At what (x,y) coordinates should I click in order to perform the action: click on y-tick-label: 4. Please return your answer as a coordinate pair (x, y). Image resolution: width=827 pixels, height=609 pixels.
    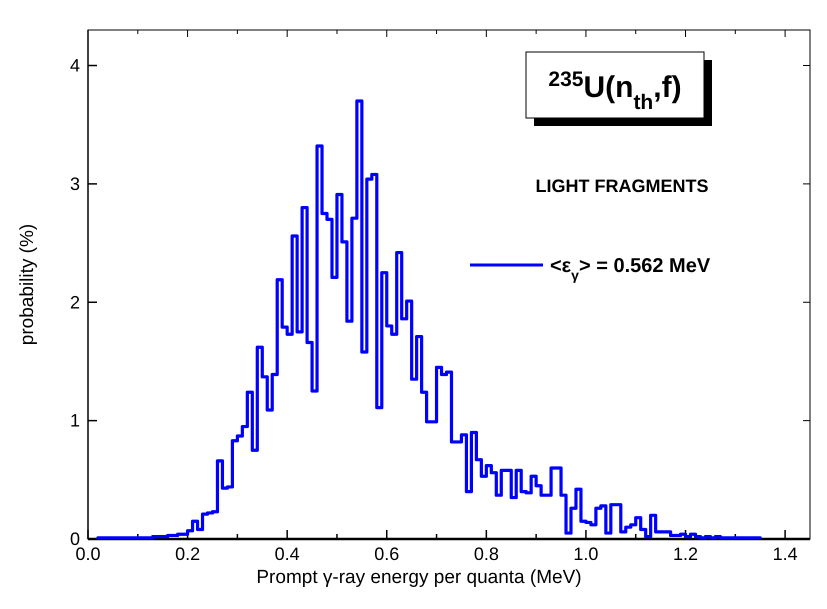
    Looking at the image, I should click on (75, 66).